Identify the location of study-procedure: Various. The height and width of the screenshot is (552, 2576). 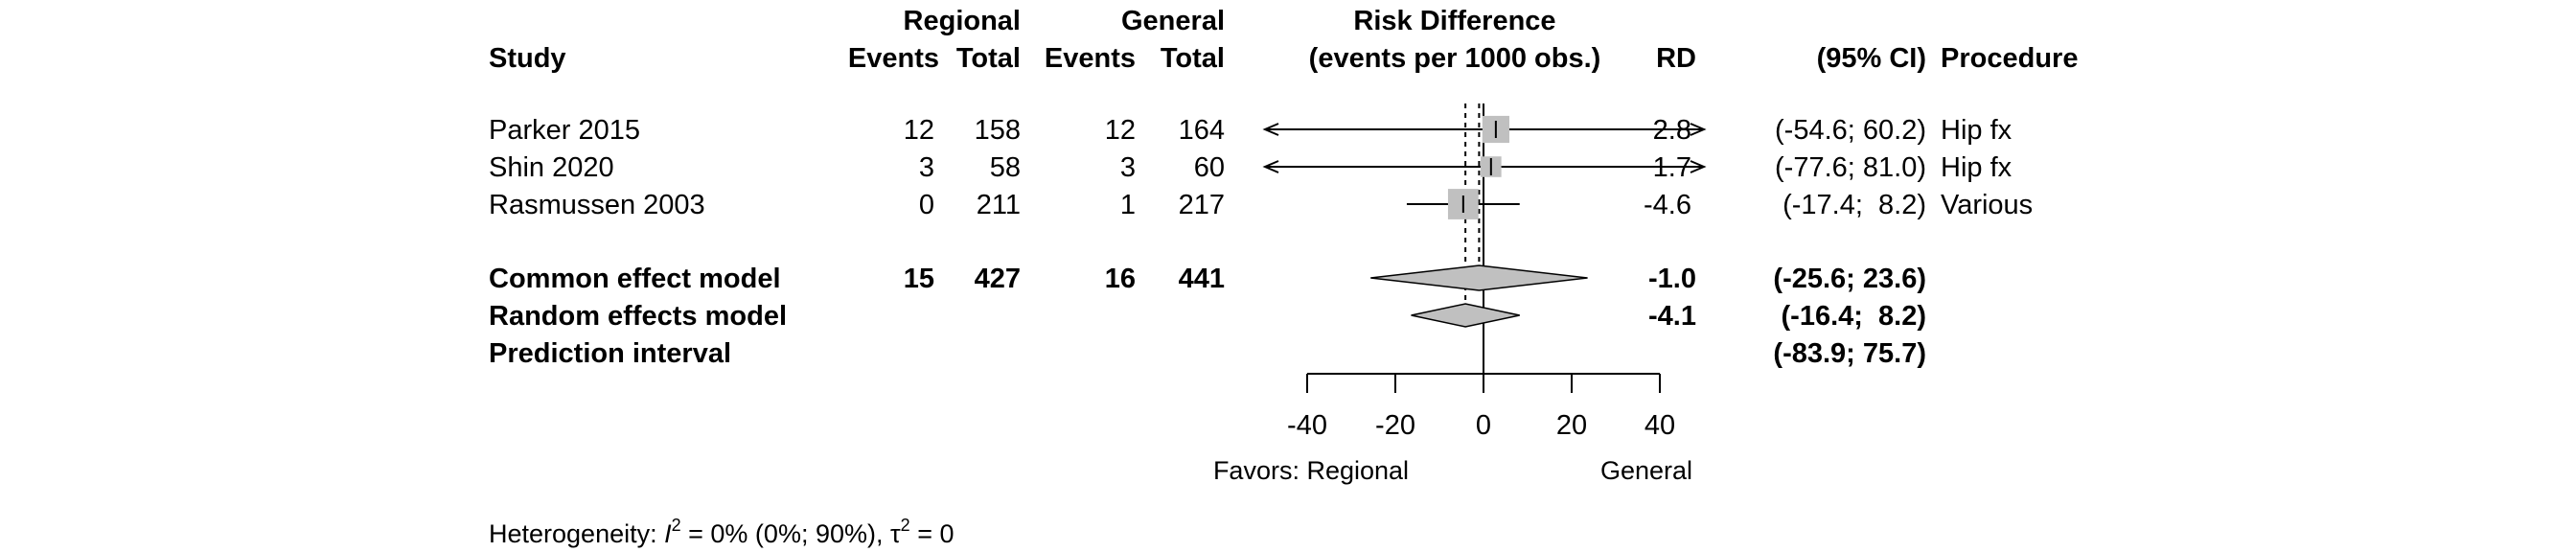
(1987, 205).